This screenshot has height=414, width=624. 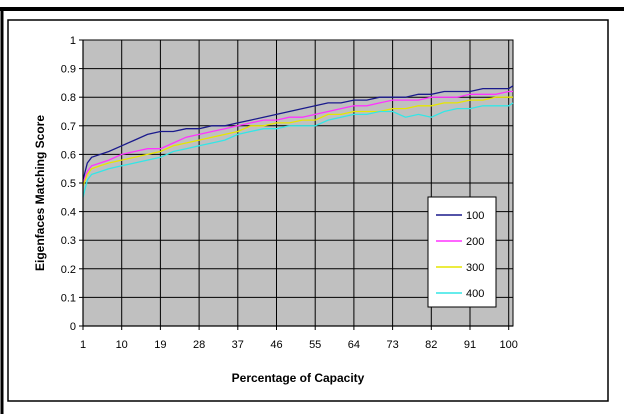 What do you see at coordinates (470, 345) in the screenshot?
I see `x-tick-label: 91` at bounding box center [470, 345].